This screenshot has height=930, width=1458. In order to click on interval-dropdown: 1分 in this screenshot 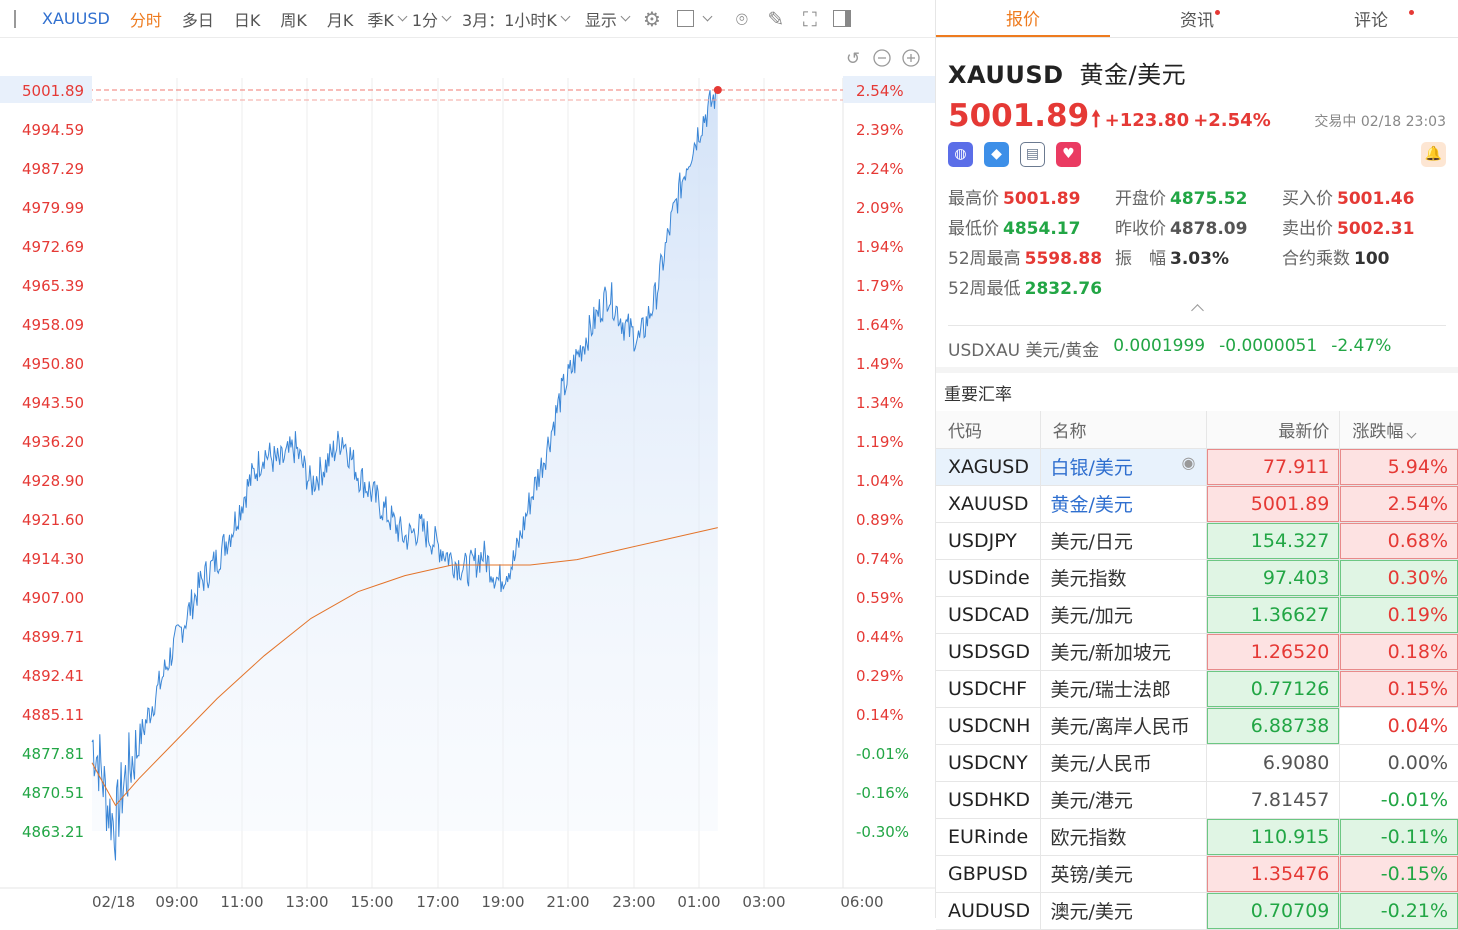, I will do `click(432, 19)`.